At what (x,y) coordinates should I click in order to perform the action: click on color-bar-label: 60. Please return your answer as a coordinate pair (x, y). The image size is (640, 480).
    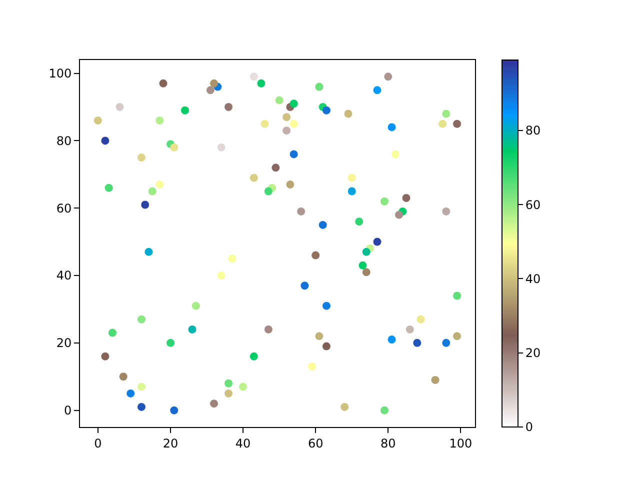
    Looking at the image, I should click on (533, 205).